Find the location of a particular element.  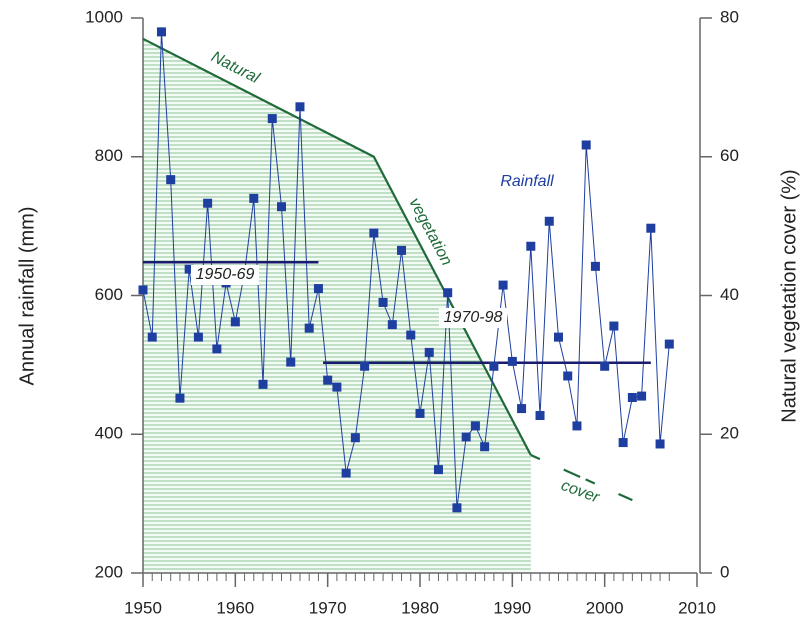

x-tick-label: 2000 is located at coordinates (605, 607).